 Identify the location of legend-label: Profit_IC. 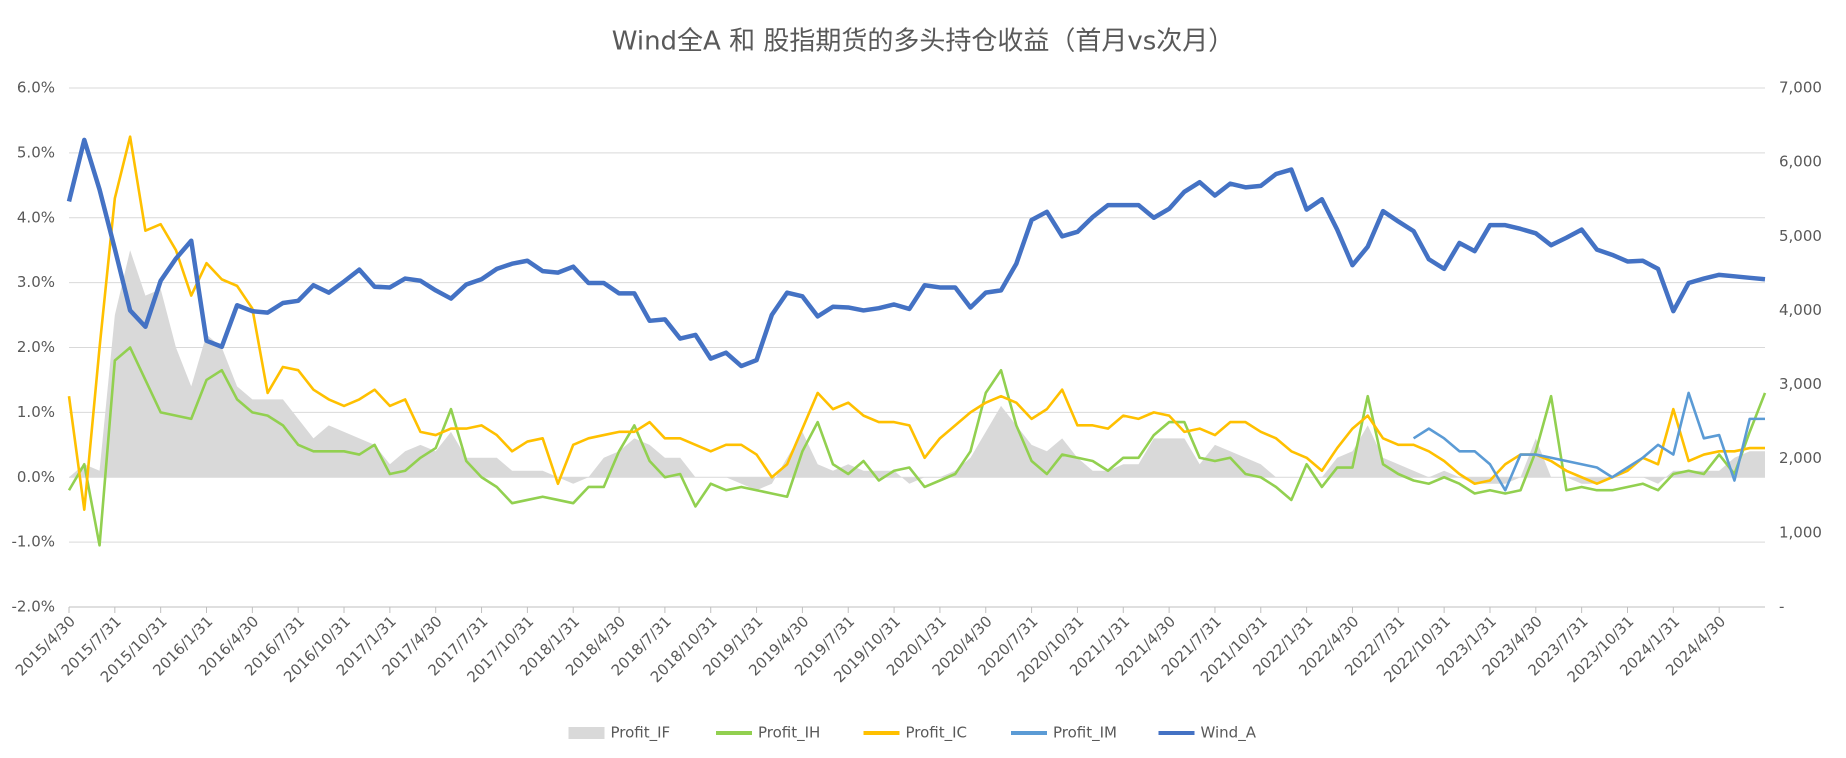
(937, 733).